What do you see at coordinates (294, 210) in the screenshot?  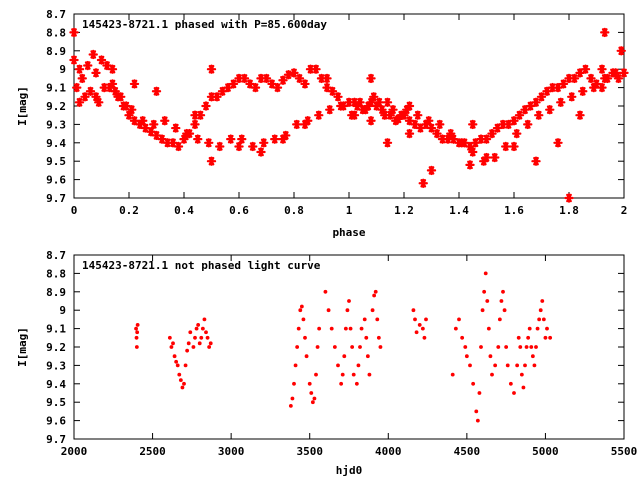 I see `x-tick-label: 0.8` at bounding box center [294, 210].